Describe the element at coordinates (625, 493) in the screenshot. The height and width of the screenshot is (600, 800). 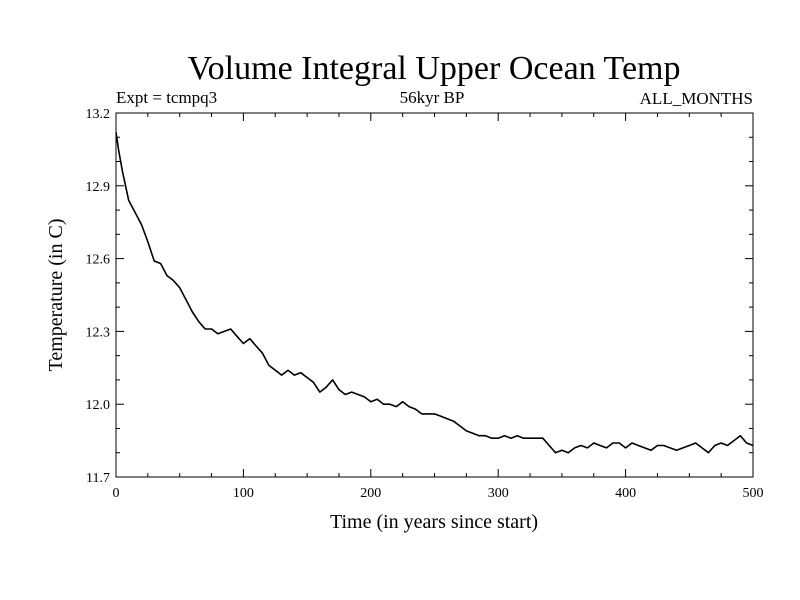
I see `x-tick-label: 400` at that location.